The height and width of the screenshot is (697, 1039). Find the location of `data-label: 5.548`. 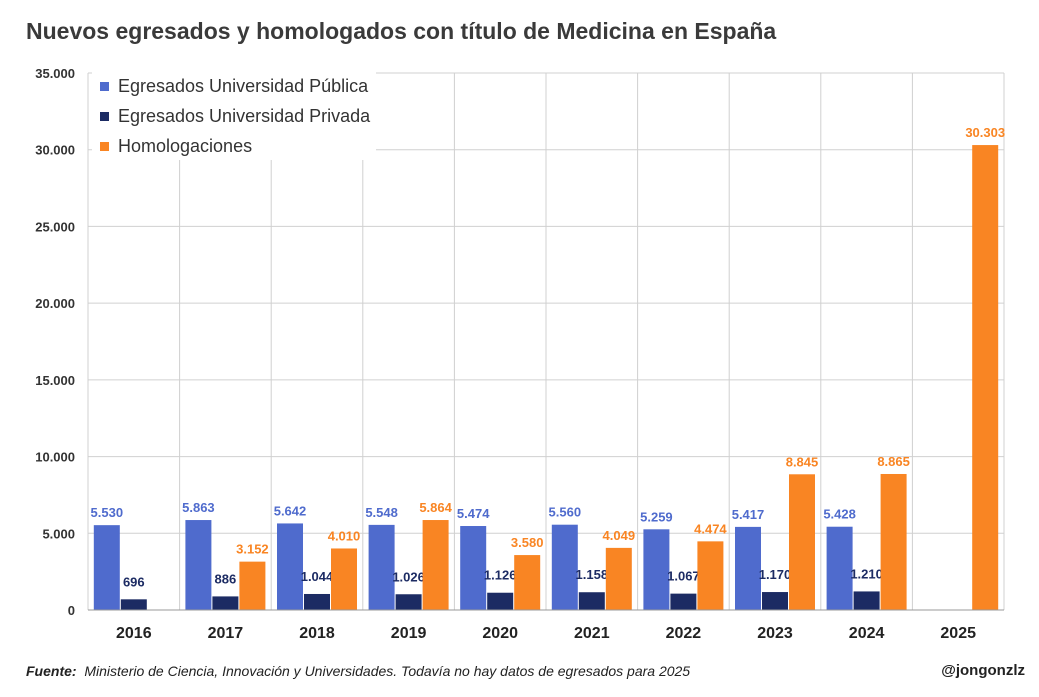

data-label: 5.548 is located at coordinates (381, 512).